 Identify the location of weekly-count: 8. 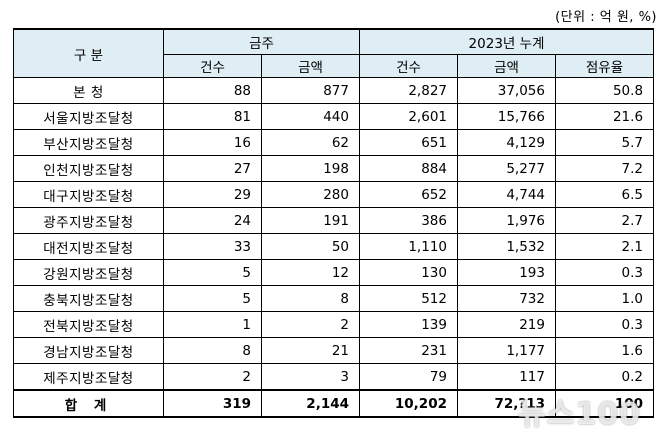
(212, 350).